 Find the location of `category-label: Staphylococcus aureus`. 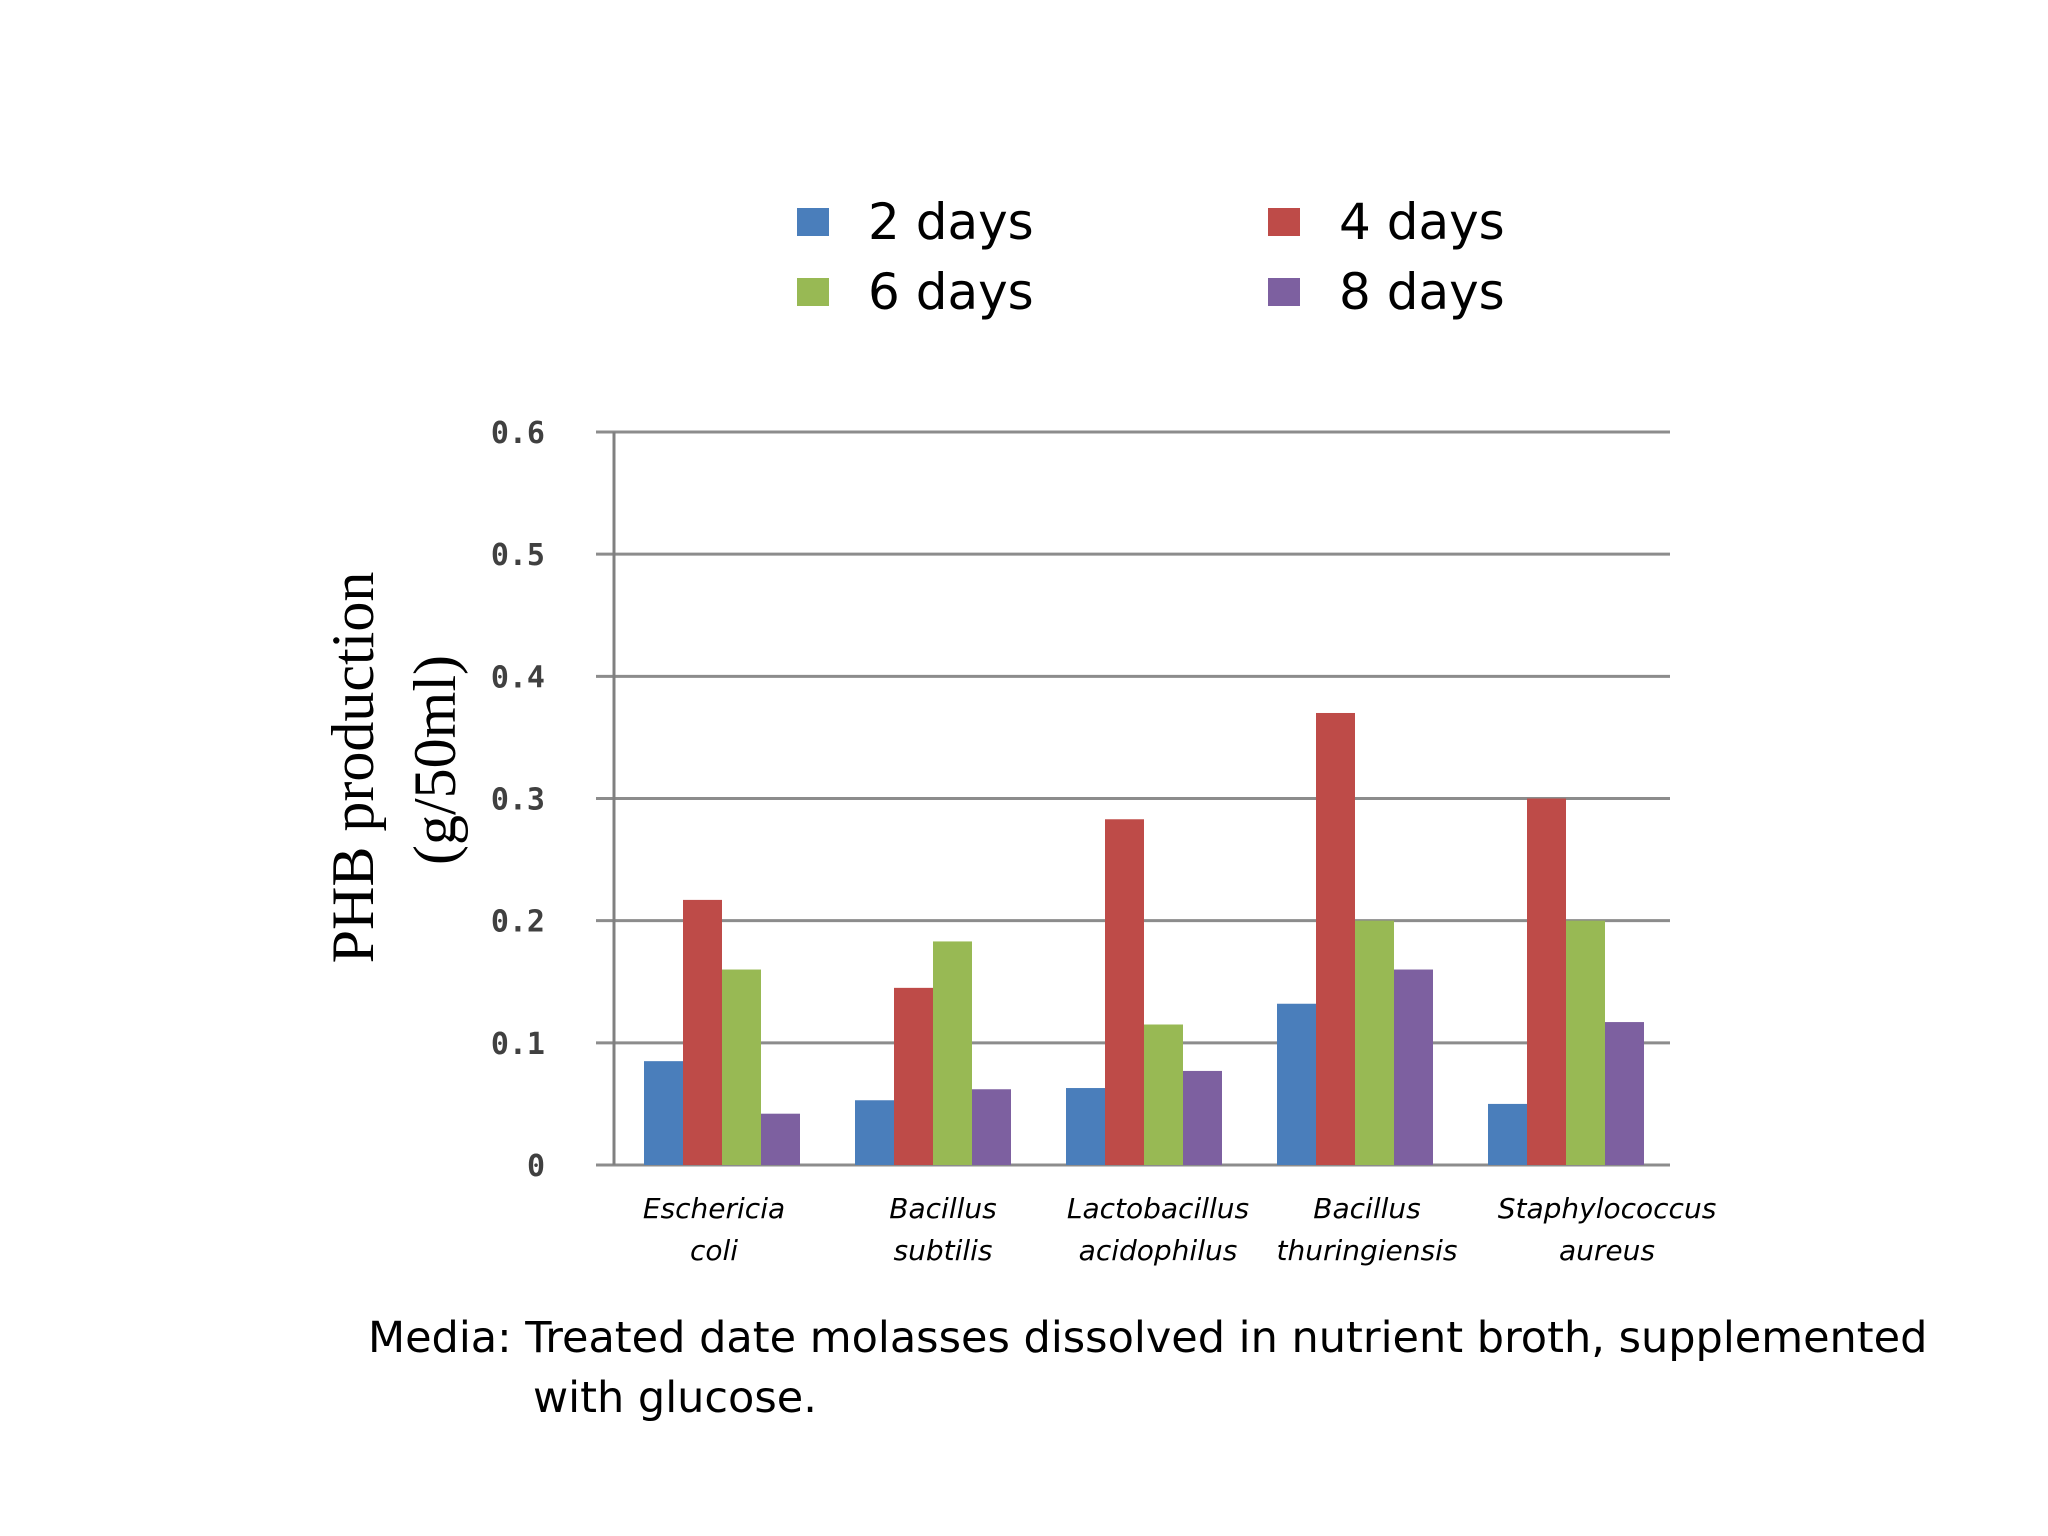

category-label: Staphylococcus aureus is located at coordinates (1607, 1229).